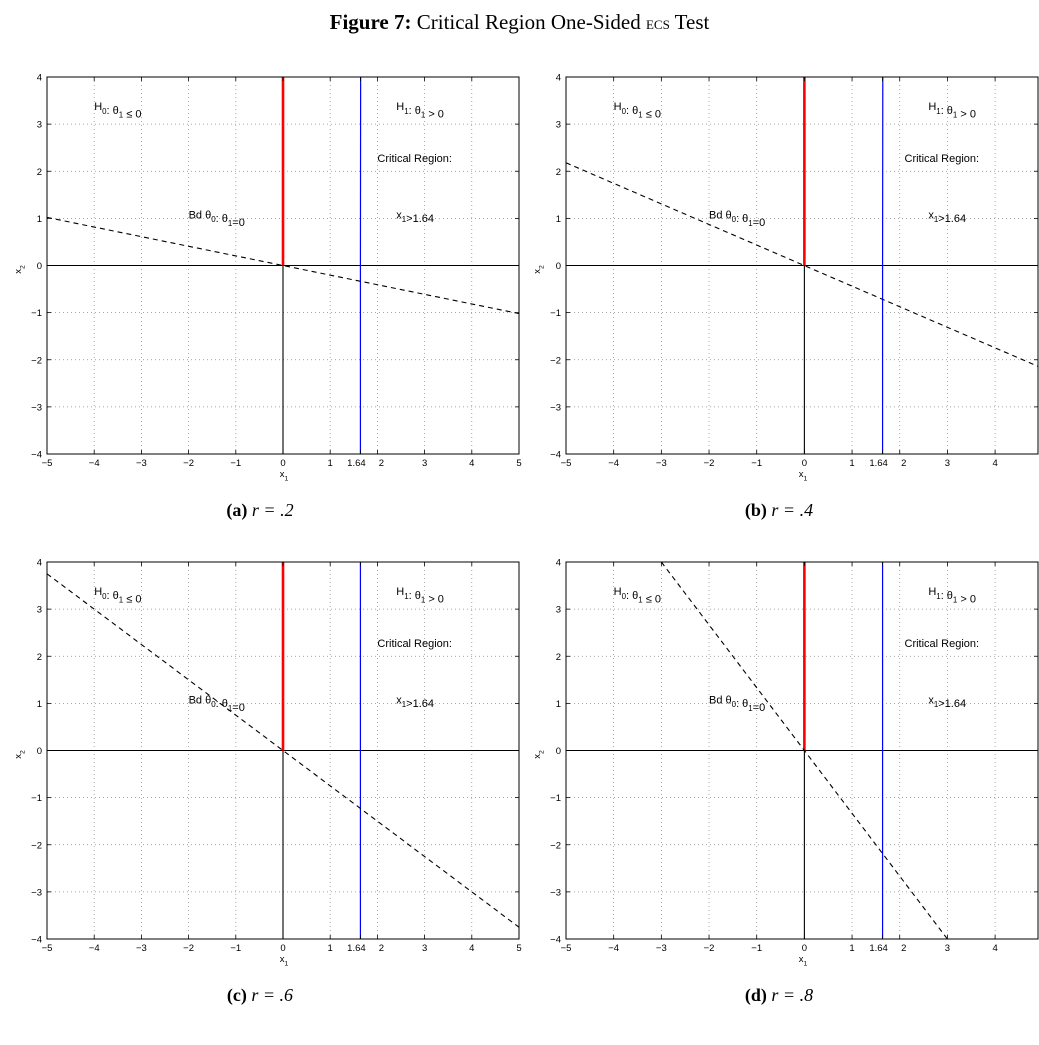 This screenshot has height=1045, width=1039. Describe the element at coordinates (531, 22) in the screenshot. I see `figure-title-main: Critical Region One-Sided` at that location.